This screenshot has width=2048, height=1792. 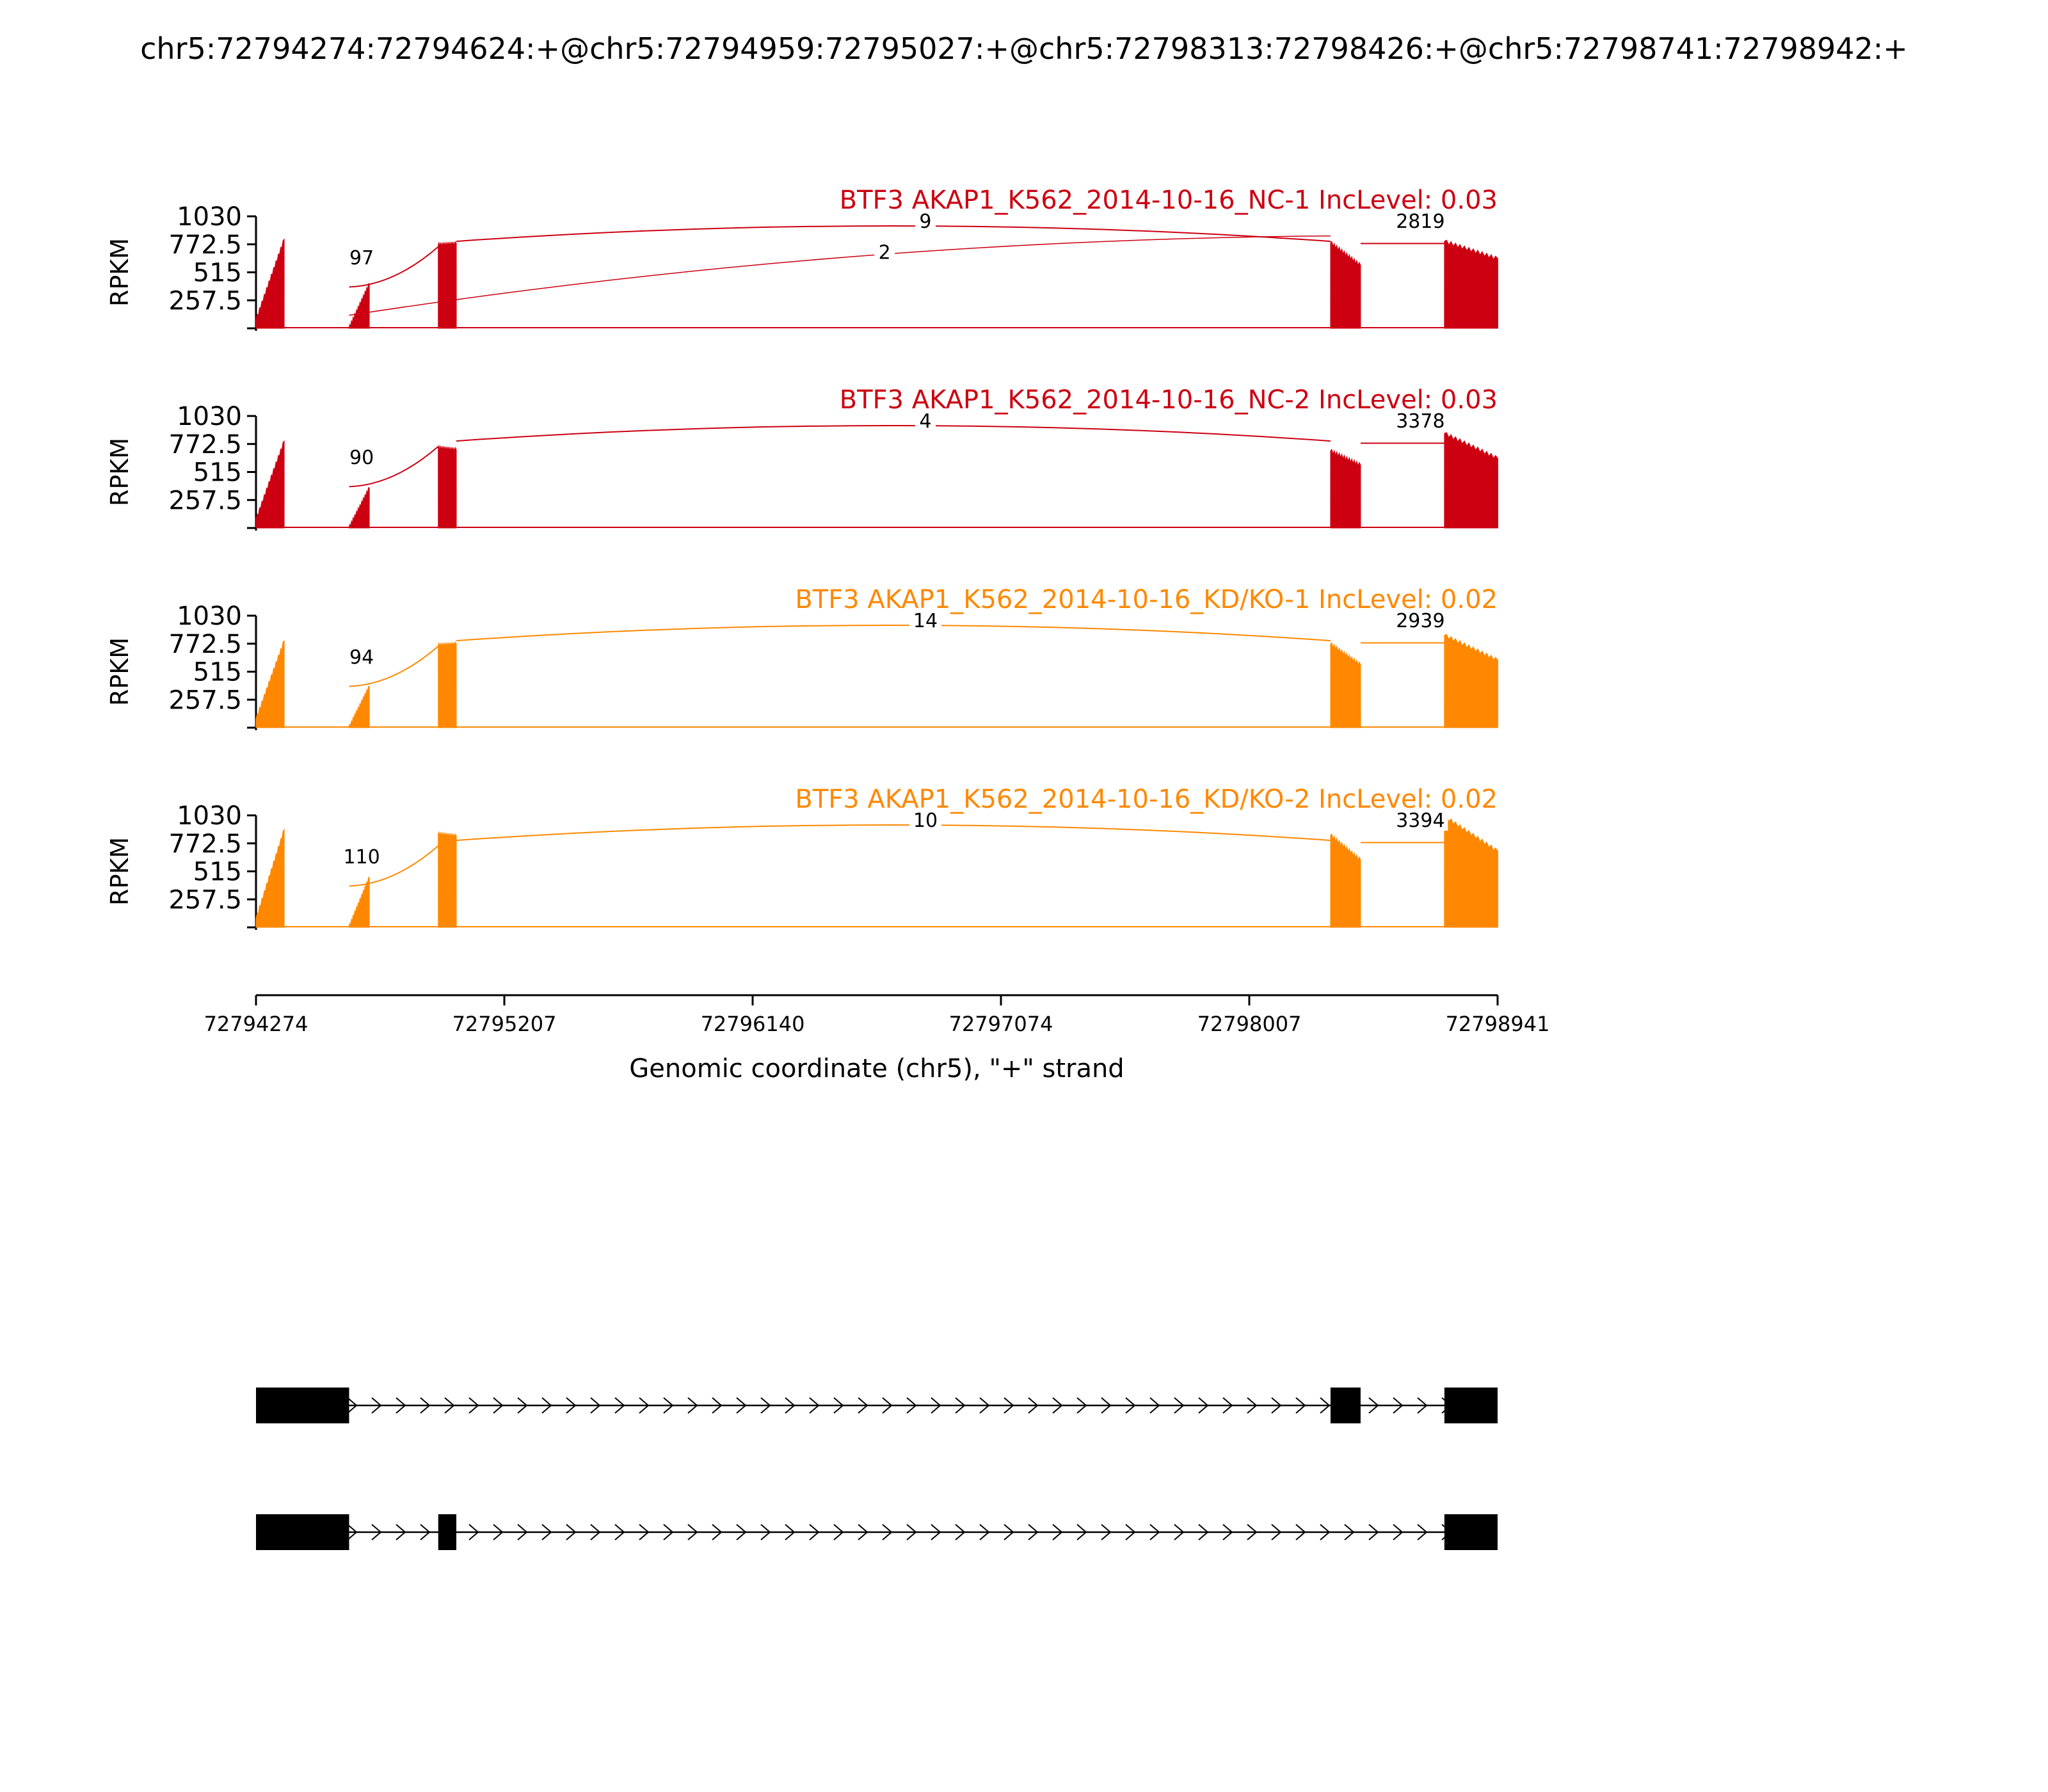 I want to click on junction-label: 3394, so click(x=1420, y=821).